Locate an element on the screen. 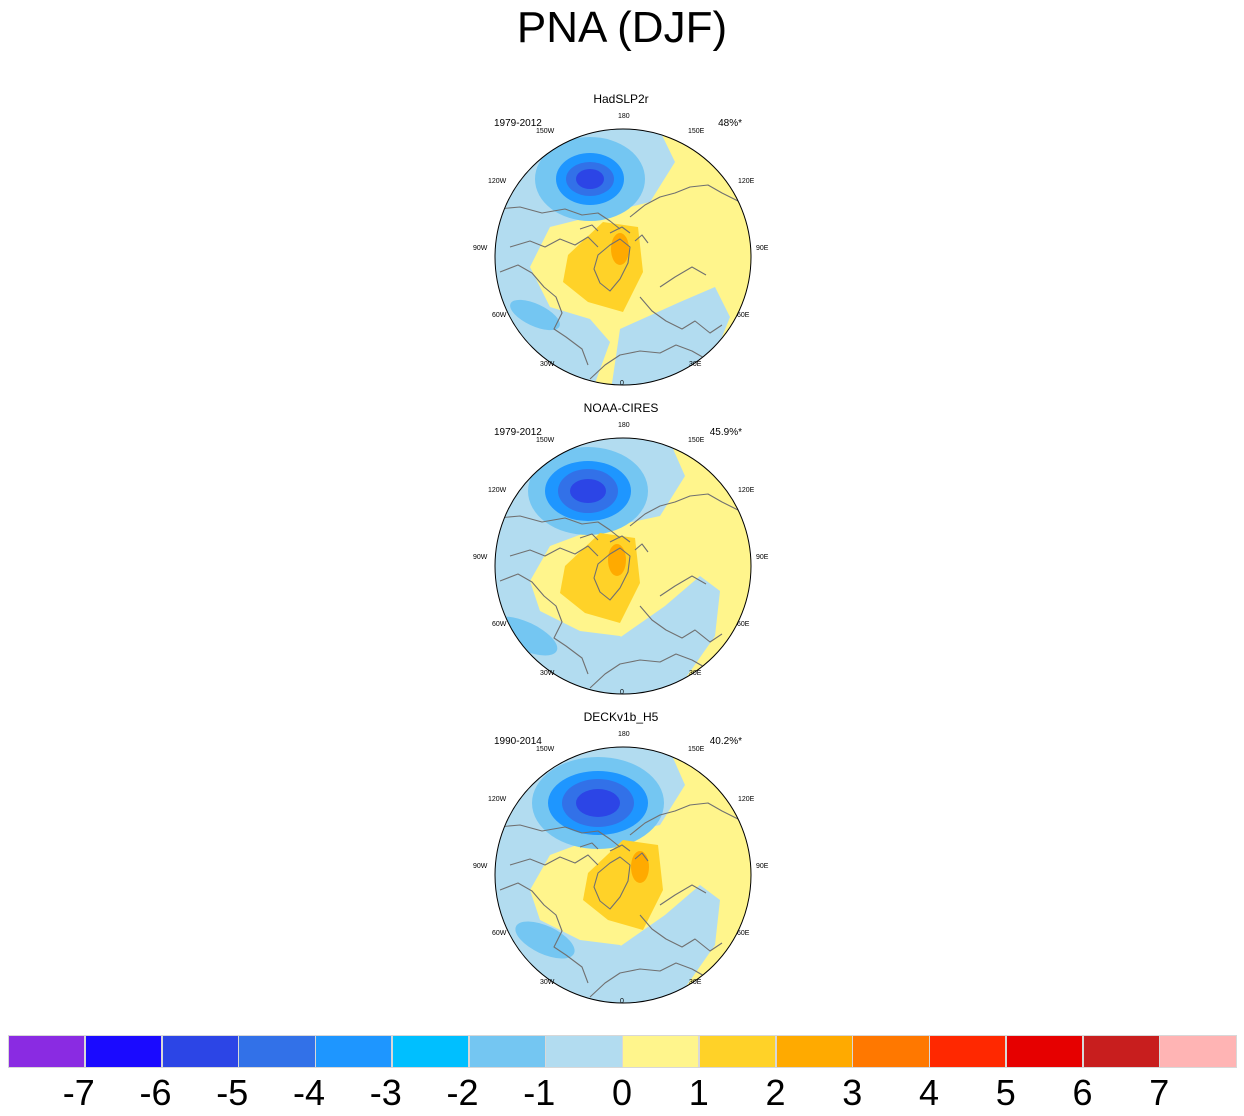 This screenshot has width=1244, height=1116. colorbar-tick-label: 3 is located at coordinates (852, 1092).